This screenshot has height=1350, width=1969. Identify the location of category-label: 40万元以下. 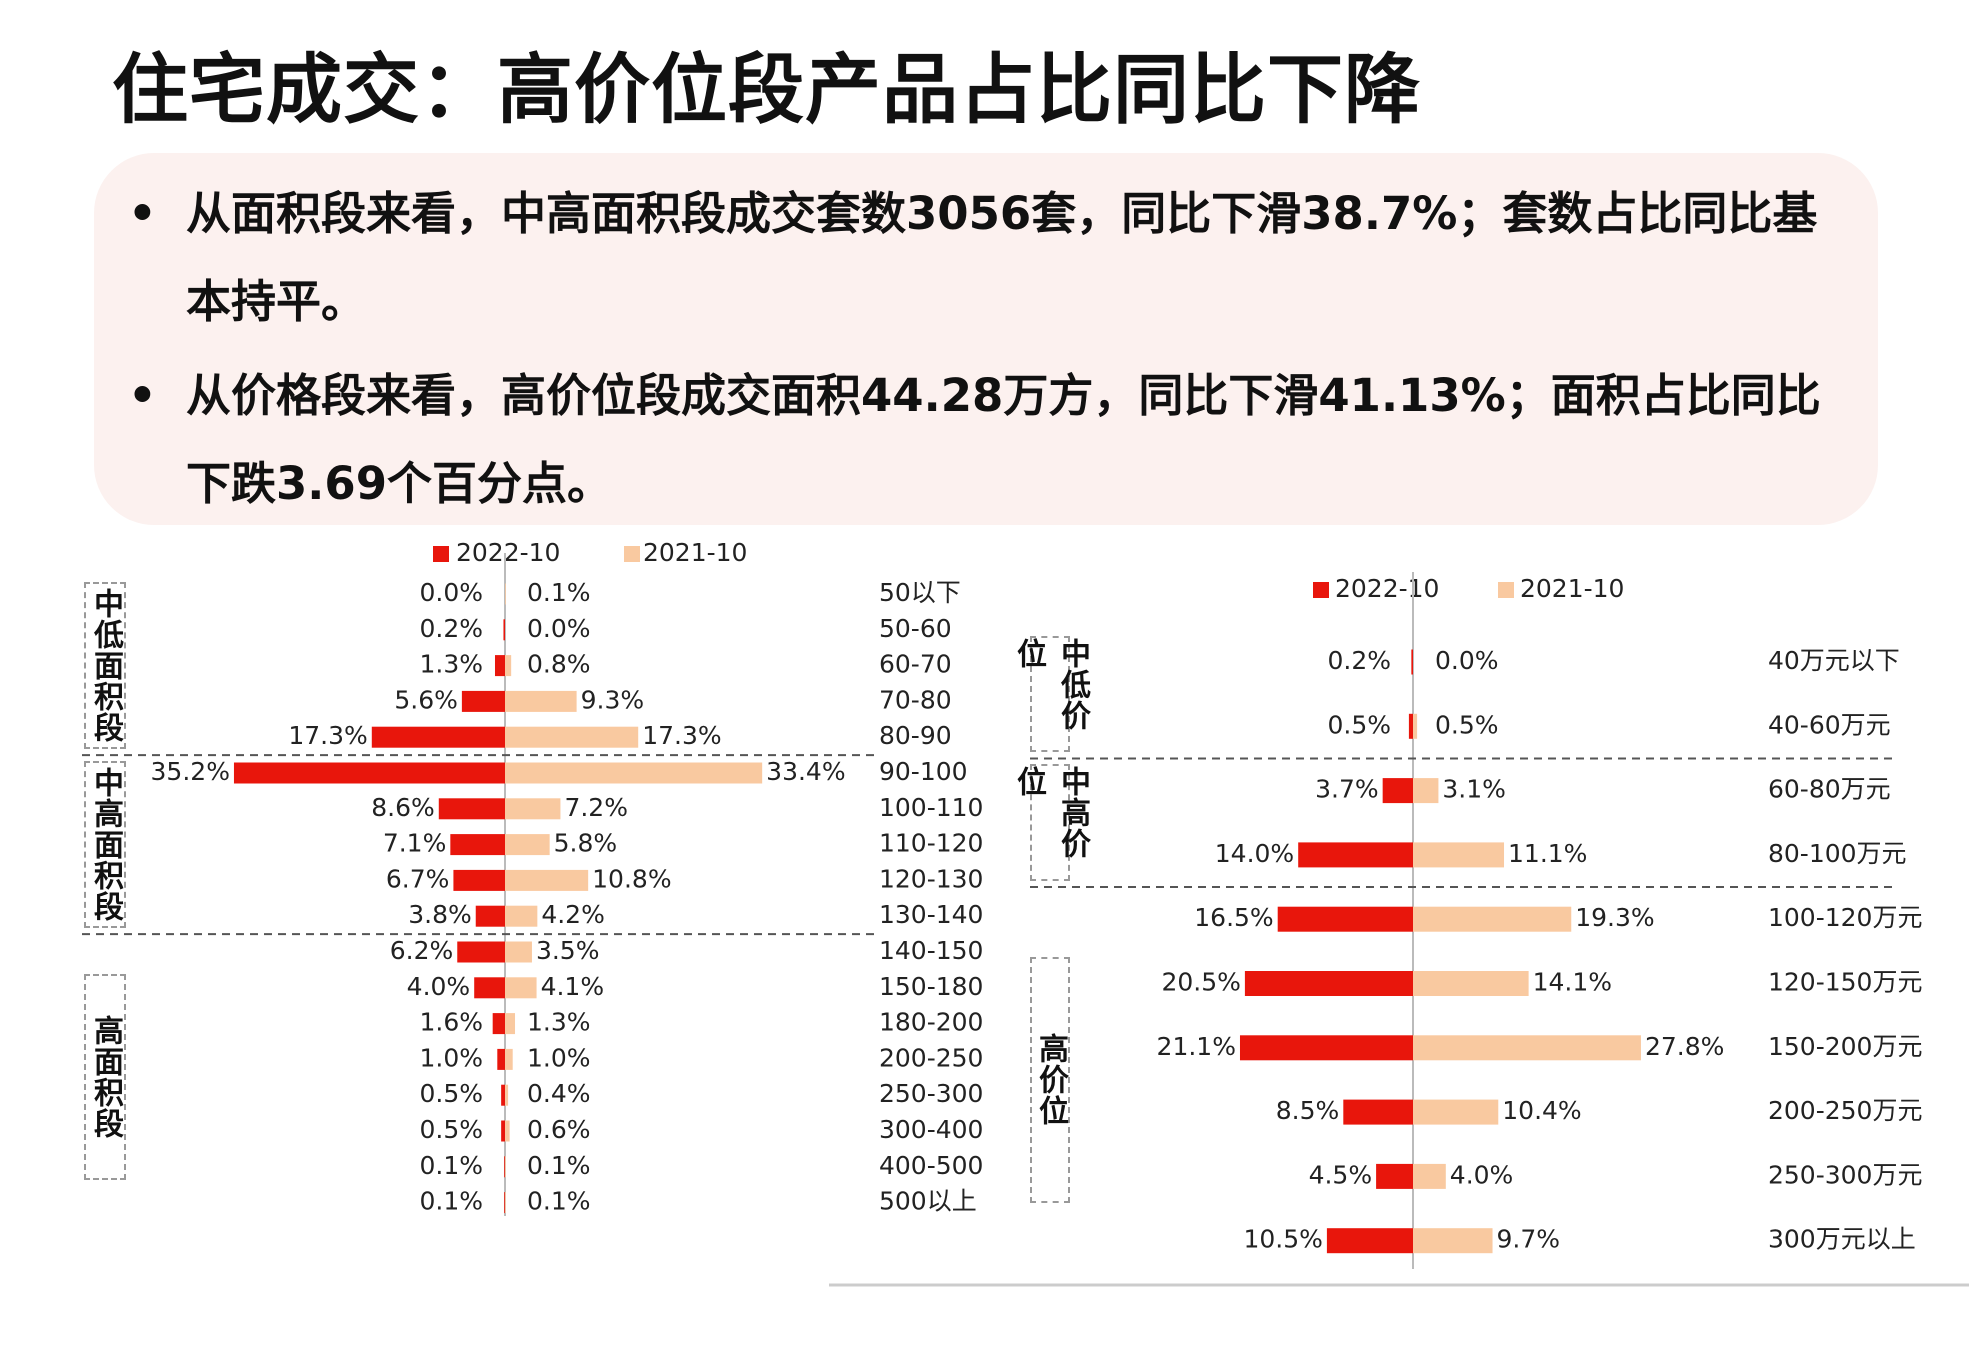
(1834, 660).